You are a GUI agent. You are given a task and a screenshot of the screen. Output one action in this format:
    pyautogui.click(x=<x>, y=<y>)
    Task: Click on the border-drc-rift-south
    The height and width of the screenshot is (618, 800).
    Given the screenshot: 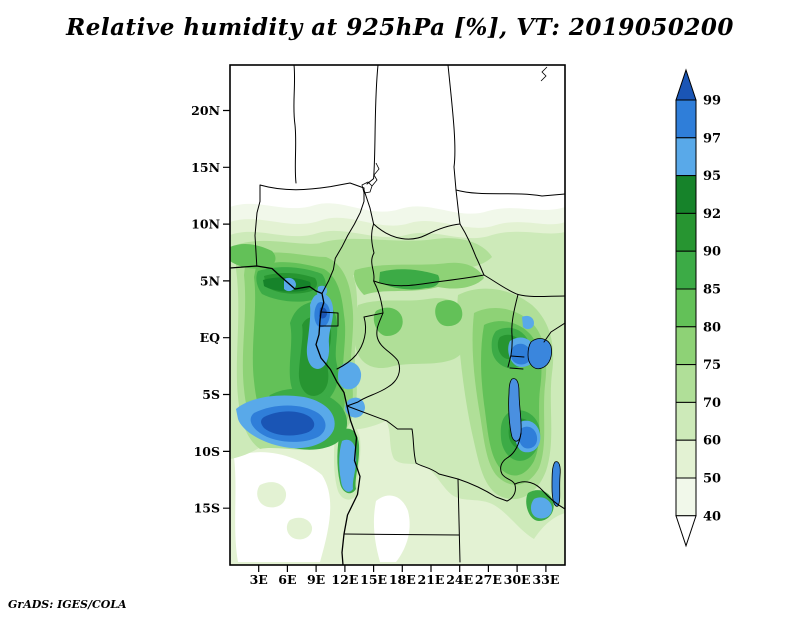 What is the action you would take?
    pyautogui.click(x=511, y=467)
    